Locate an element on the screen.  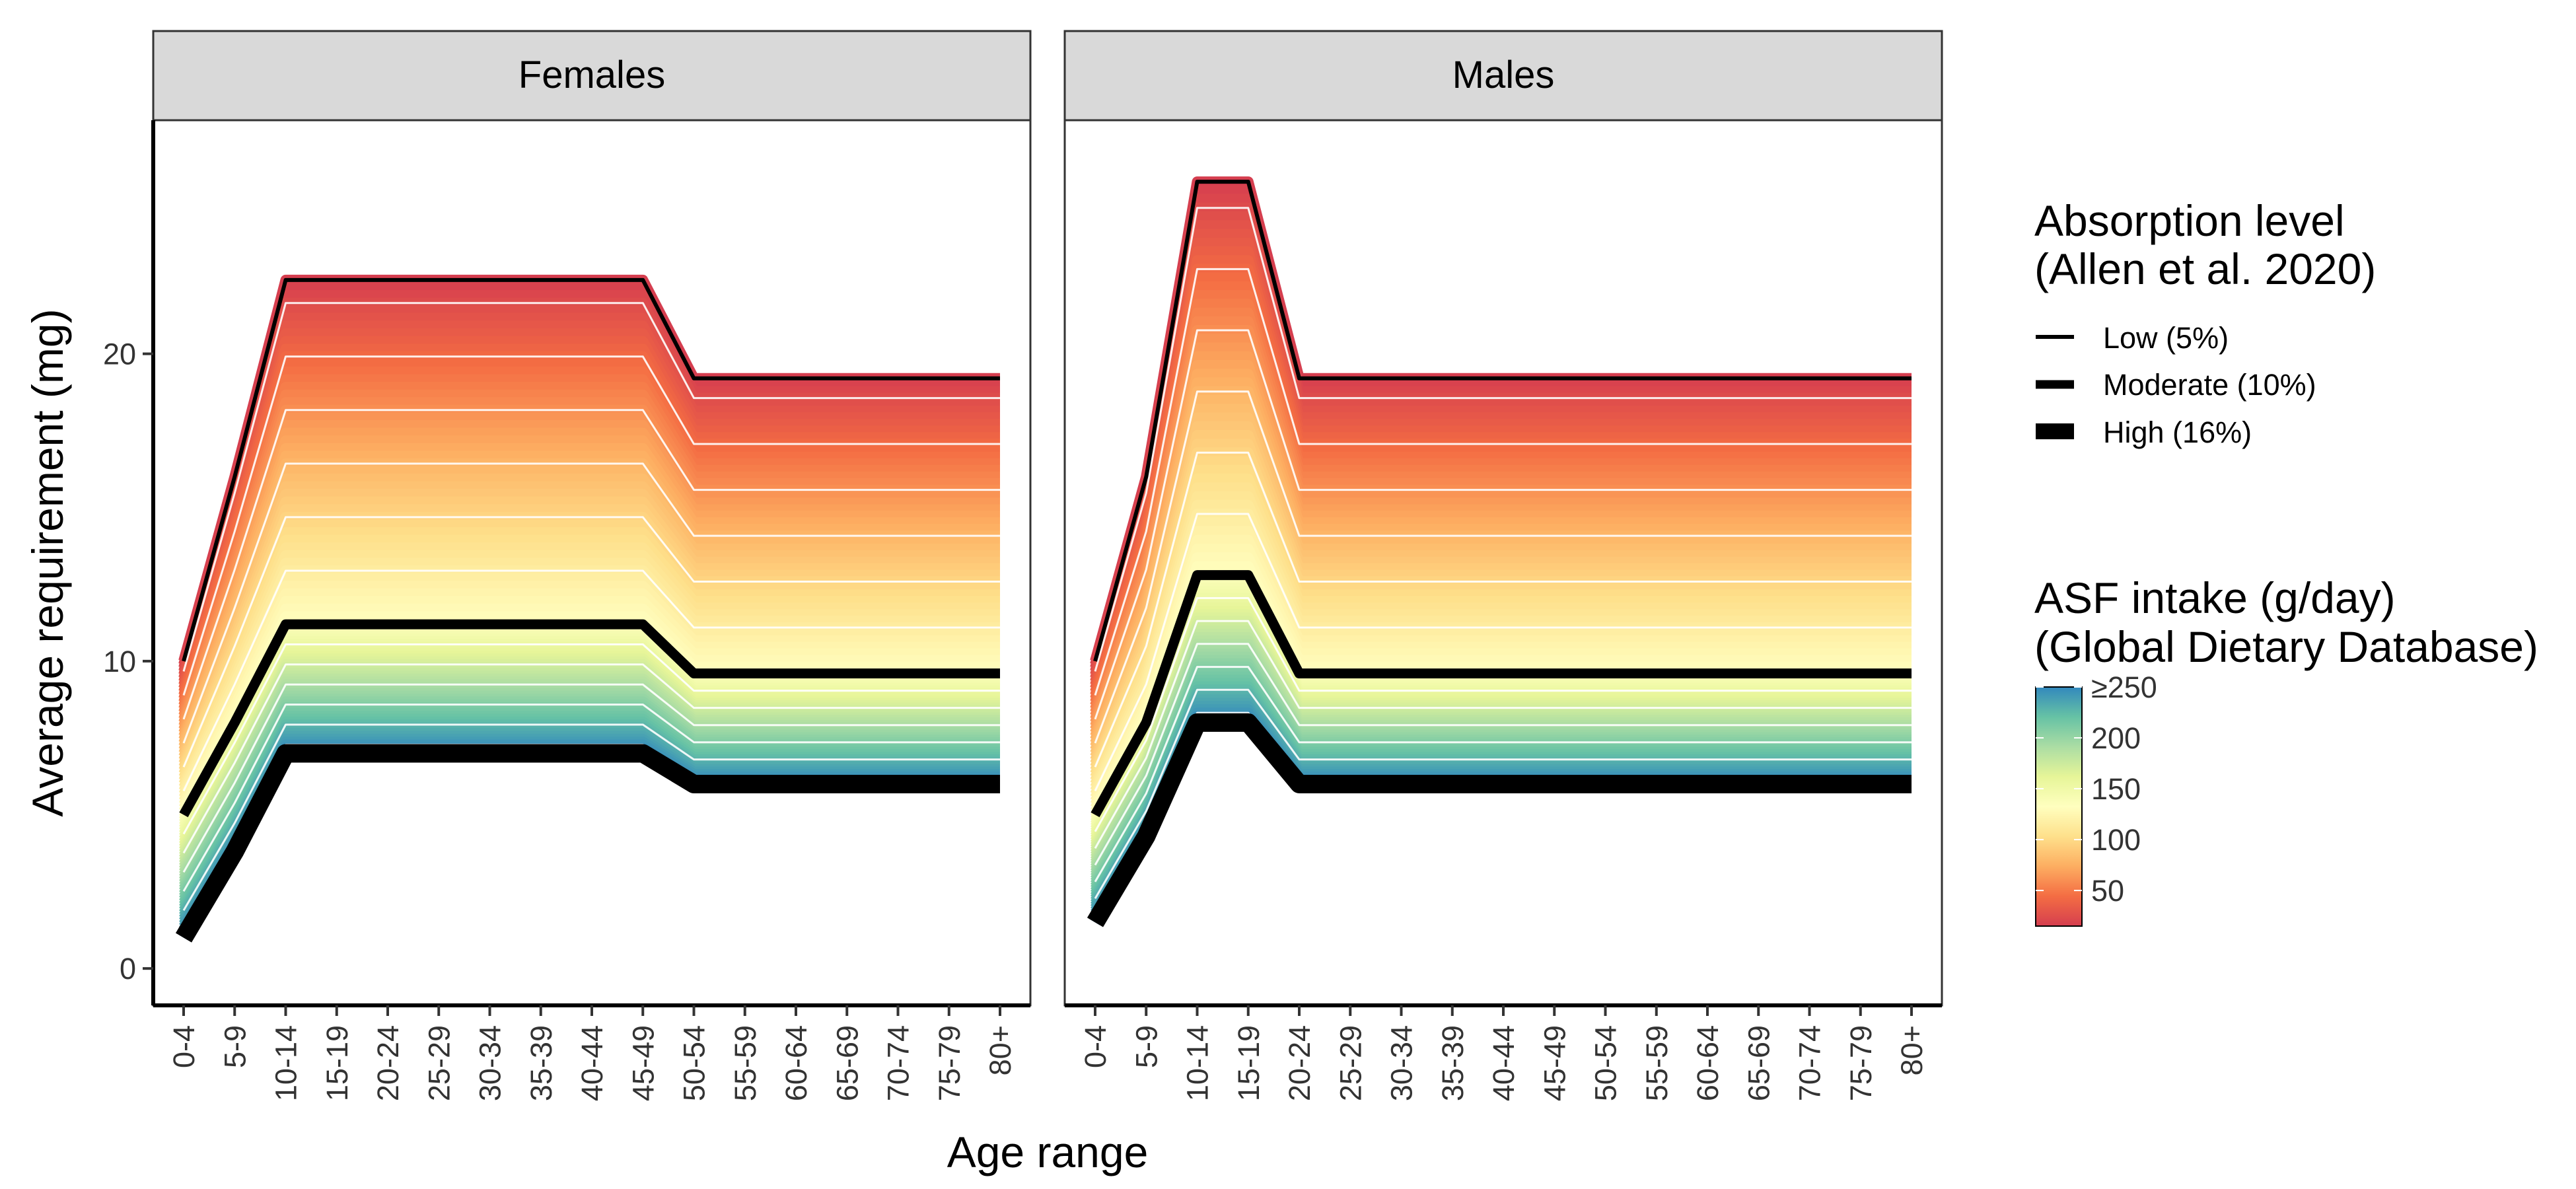
legend-item-moderate: Moderate (10%) is located at coordinates (2210, 385).